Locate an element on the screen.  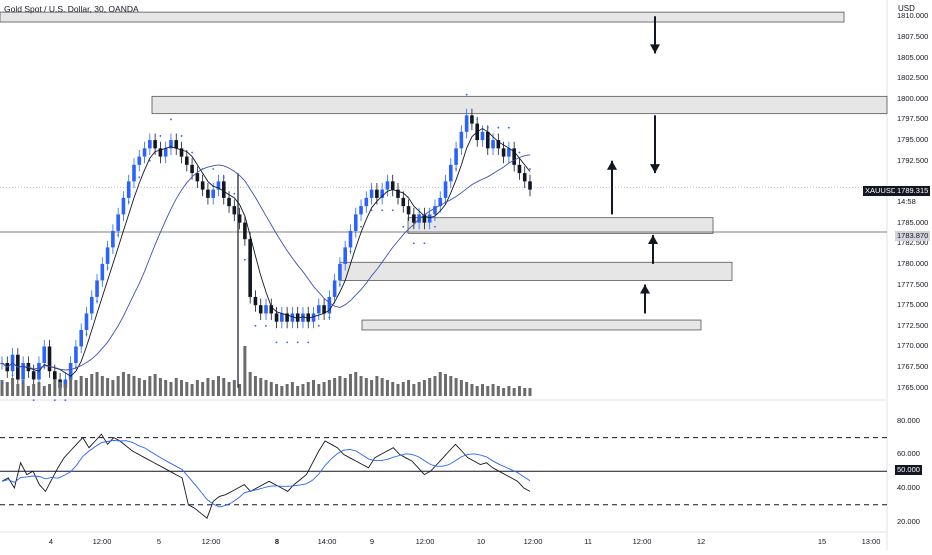
up-arrow-head is located at coordinates (653, 240).